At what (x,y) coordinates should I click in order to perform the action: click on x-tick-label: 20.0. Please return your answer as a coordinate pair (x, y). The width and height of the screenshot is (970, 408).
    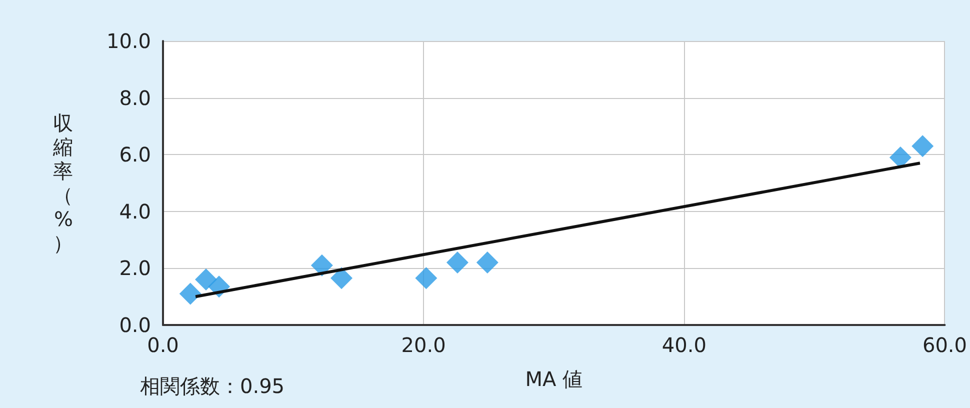
    Looking at the image, I should click on (423, 345).